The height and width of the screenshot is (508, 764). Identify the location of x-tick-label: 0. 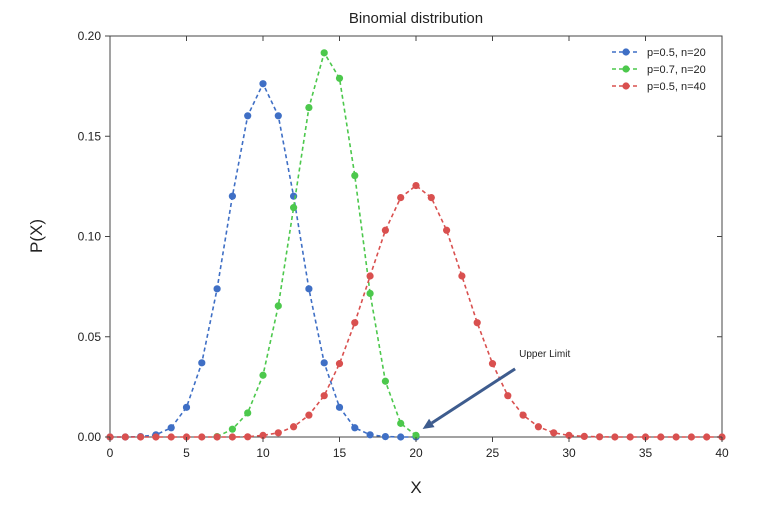
(110, 453).